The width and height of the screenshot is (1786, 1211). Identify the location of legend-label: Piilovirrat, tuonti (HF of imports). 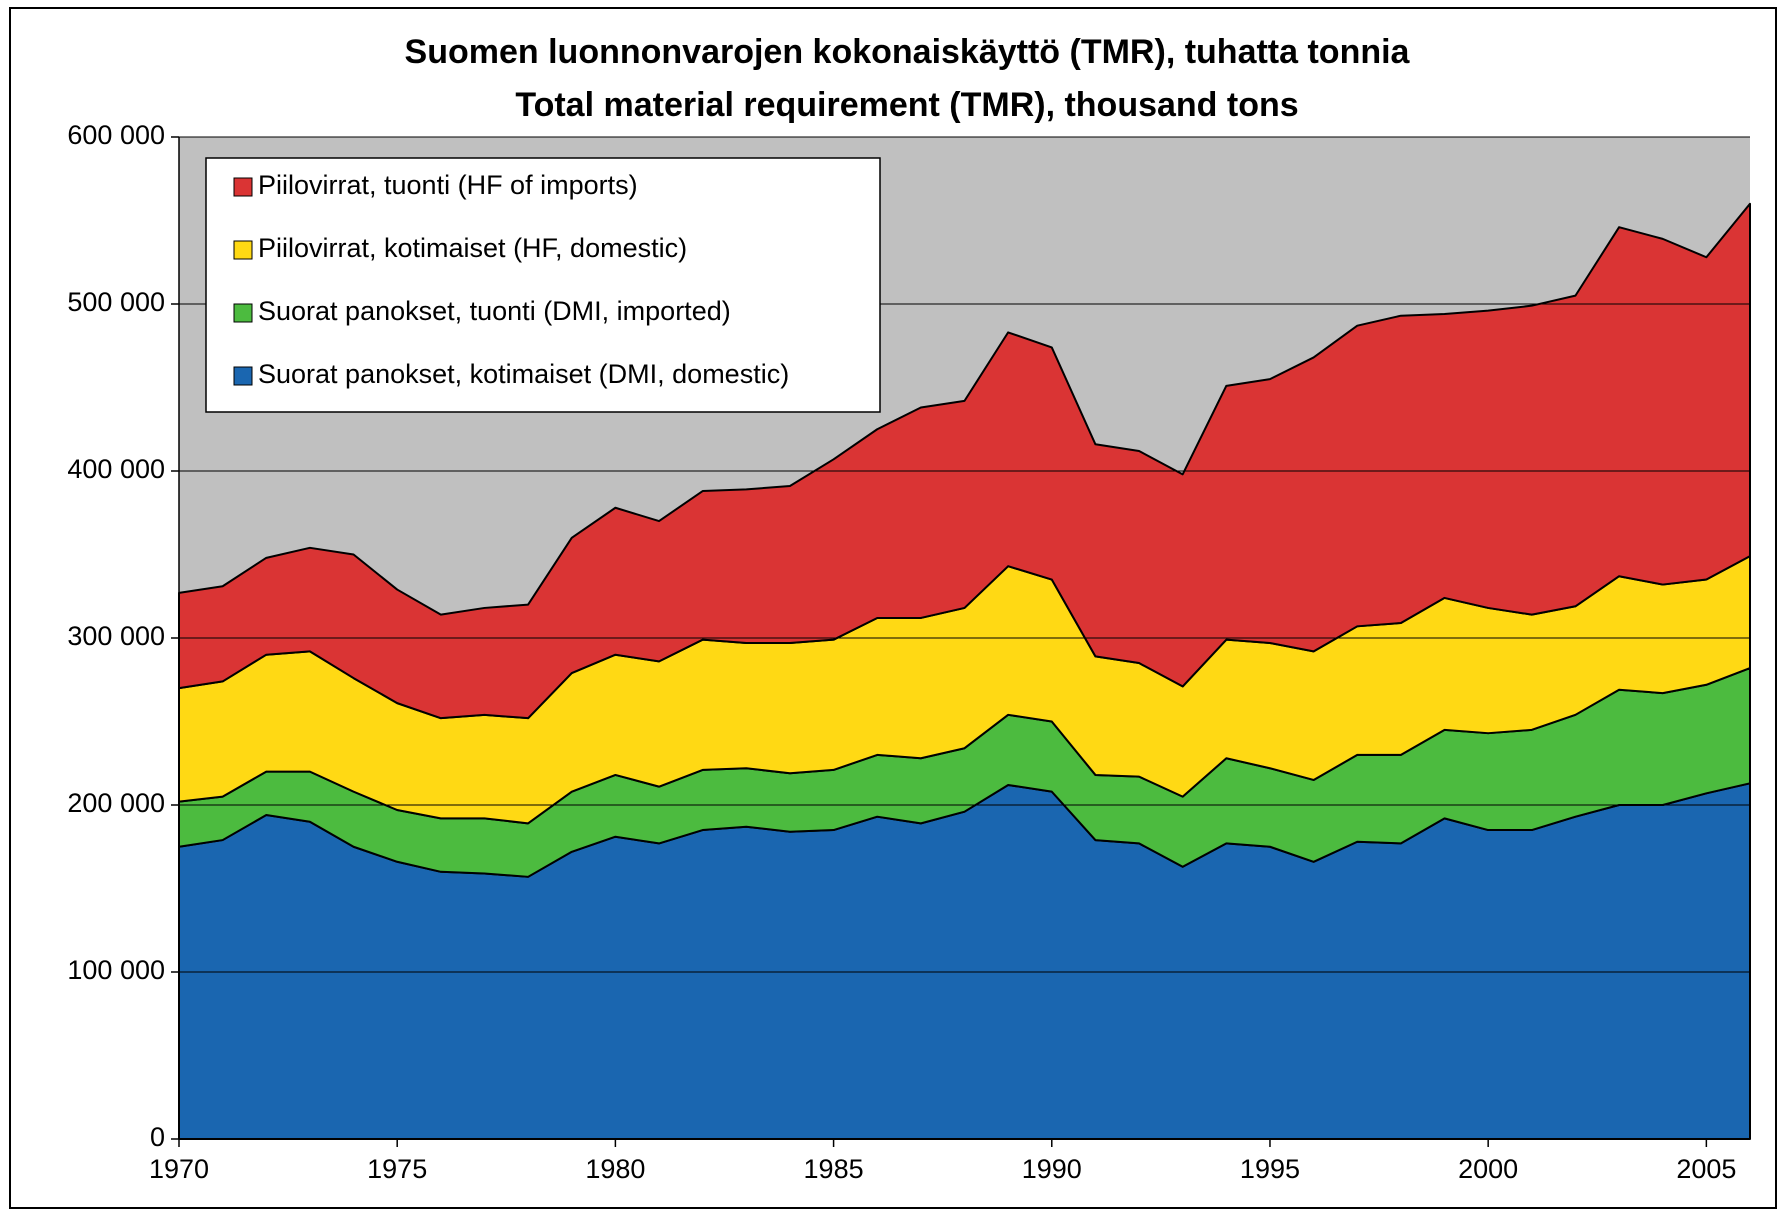
(448, 185).